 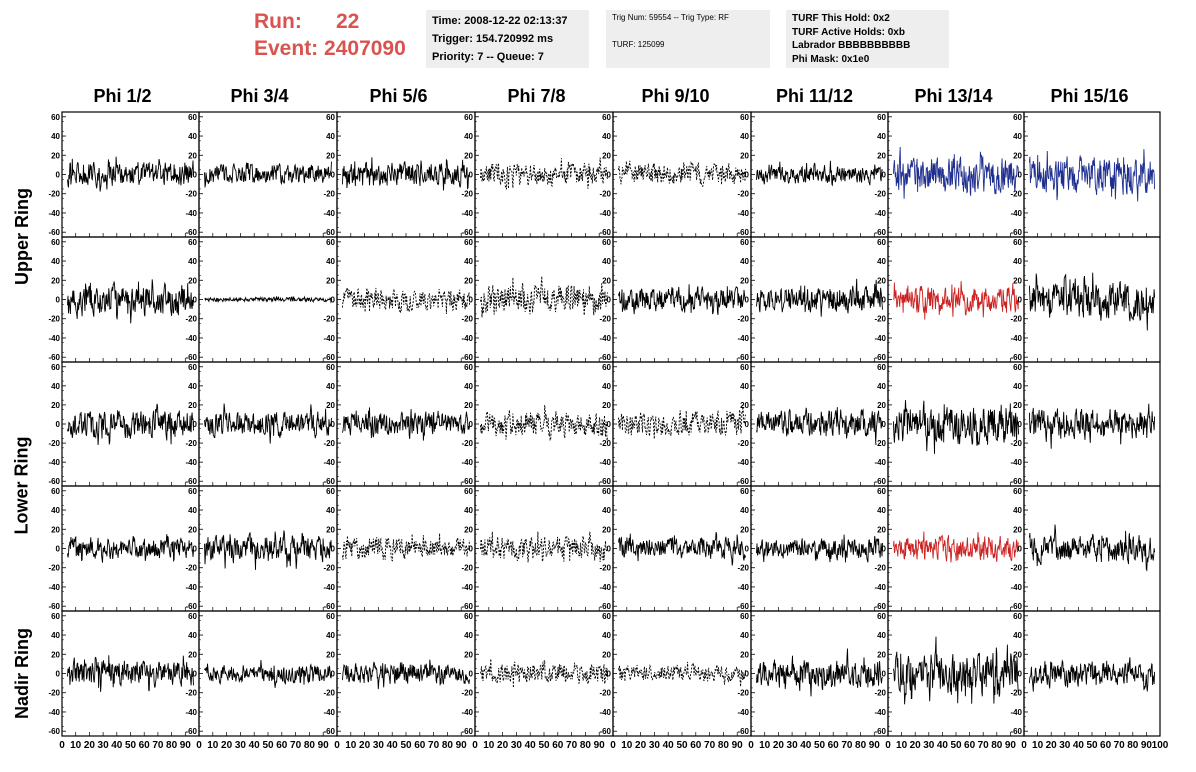 I want to click on x-tick-label: 20, so click(x=1052, y=745).